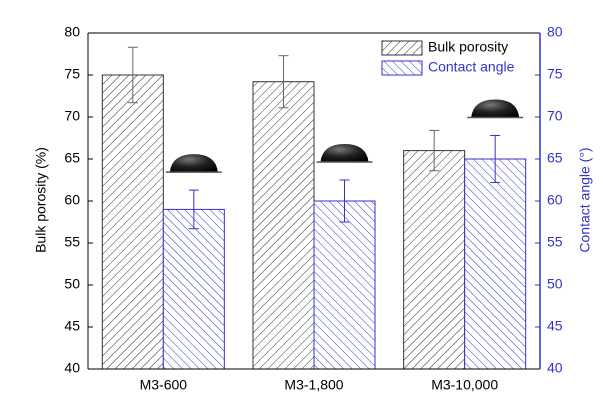  I want to click on y-tick-label: 50, so click(72, 284).